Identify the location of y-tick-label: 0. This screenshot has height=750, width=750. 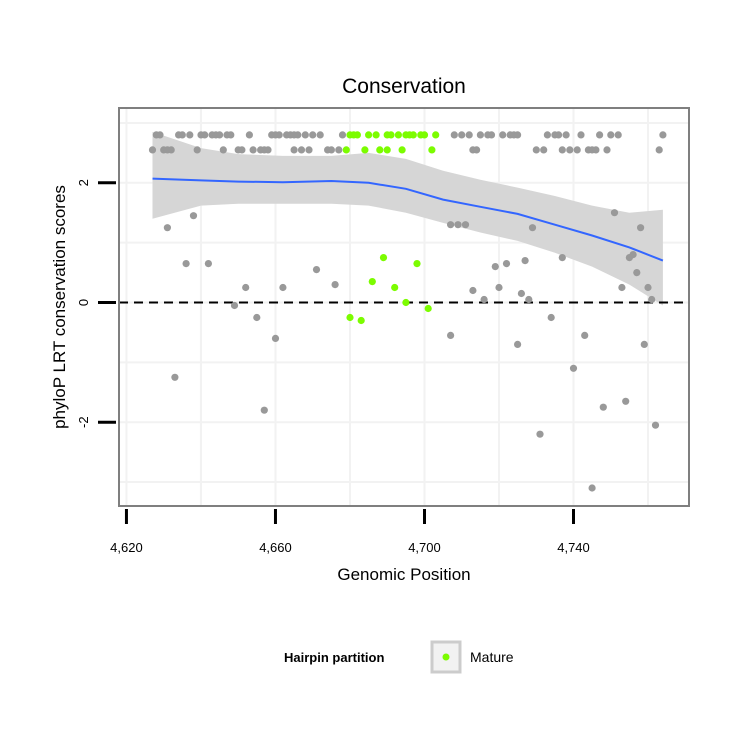
(83, 302).